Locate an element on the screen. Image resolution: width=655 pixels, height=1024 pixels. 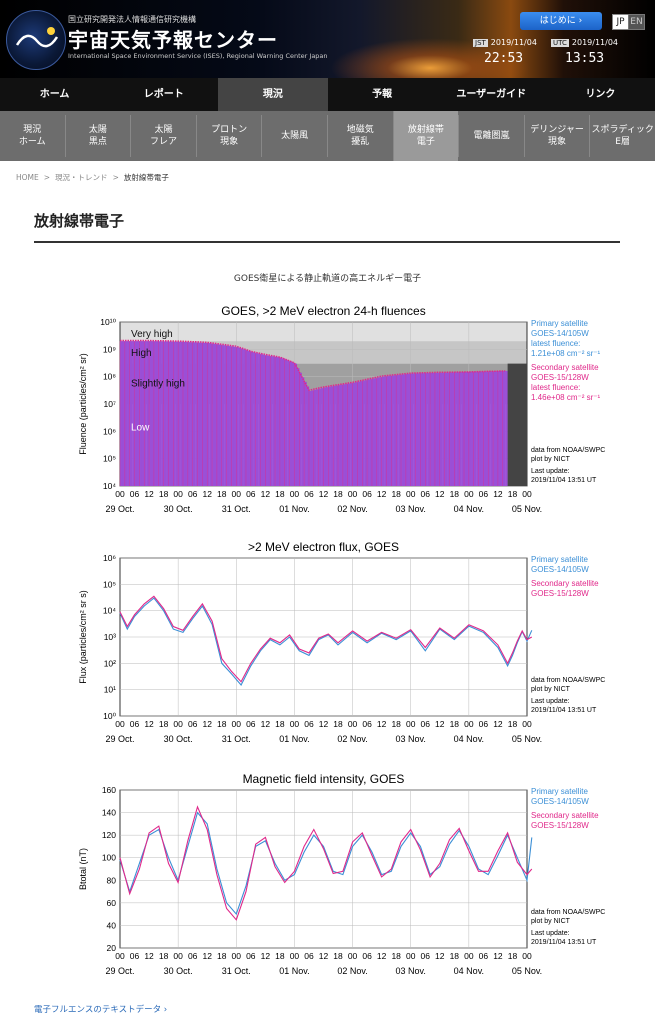
main-nav-item: 予報 is located at coordinates (382, 94).